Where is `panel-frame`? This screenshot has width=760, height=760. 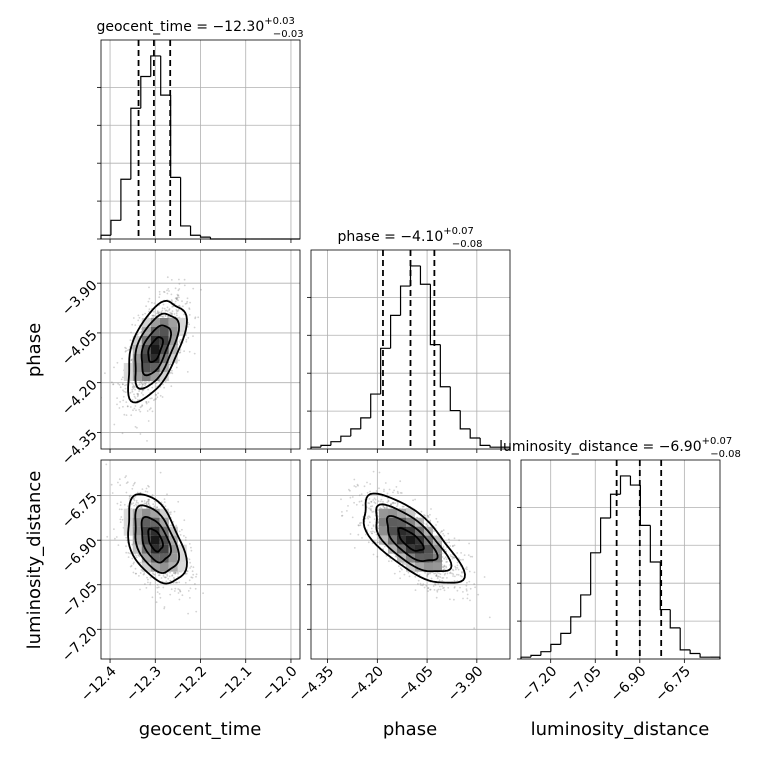 panel-frame is located at coordinates (410, 559).